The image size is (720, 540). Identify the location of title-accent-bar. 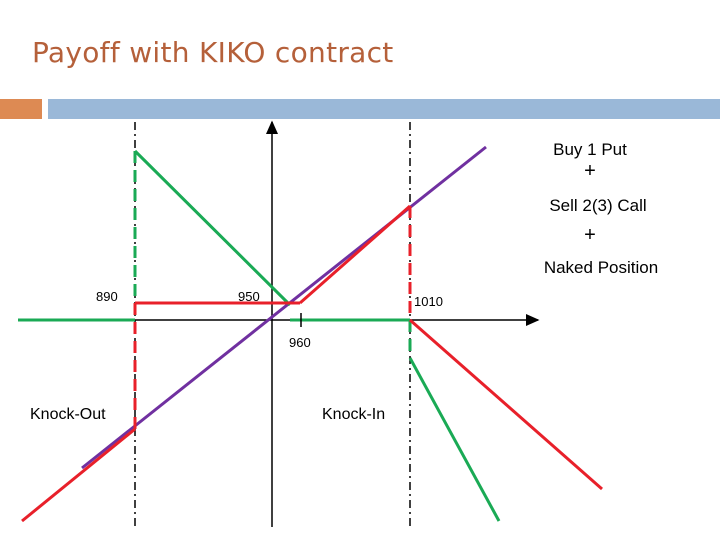
(21, 109).